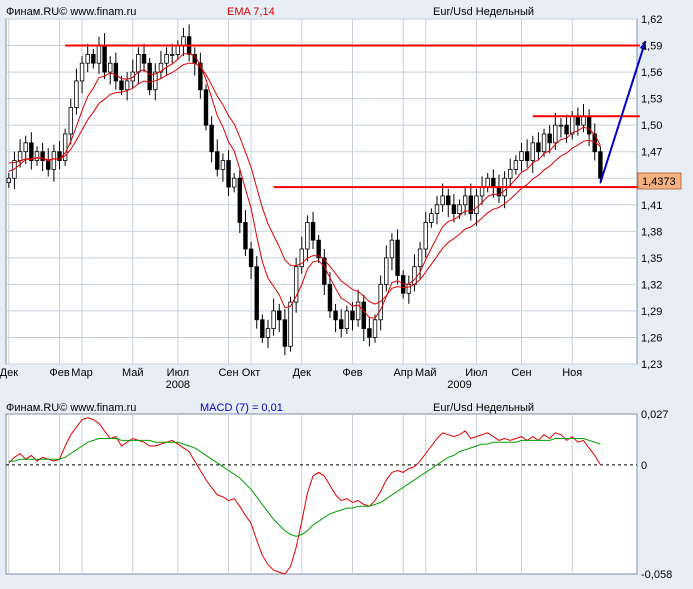 This screenshot has height=589, width=693. Describe the element at coordinates (483, 408) in the screenshot. I see `bottom-instrument-label: Eur/Usd Недельный` at that location.